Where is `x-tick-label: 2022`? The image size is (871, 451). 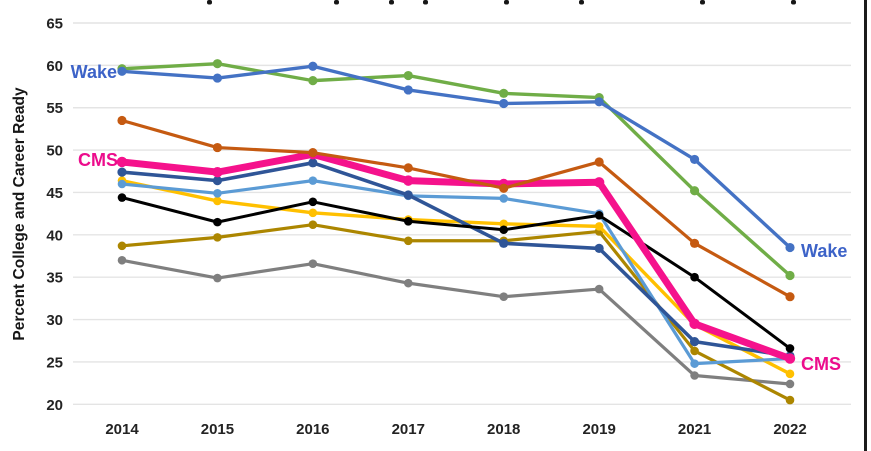
x-tick-label: 2022 is located at coordinates (789, 429).